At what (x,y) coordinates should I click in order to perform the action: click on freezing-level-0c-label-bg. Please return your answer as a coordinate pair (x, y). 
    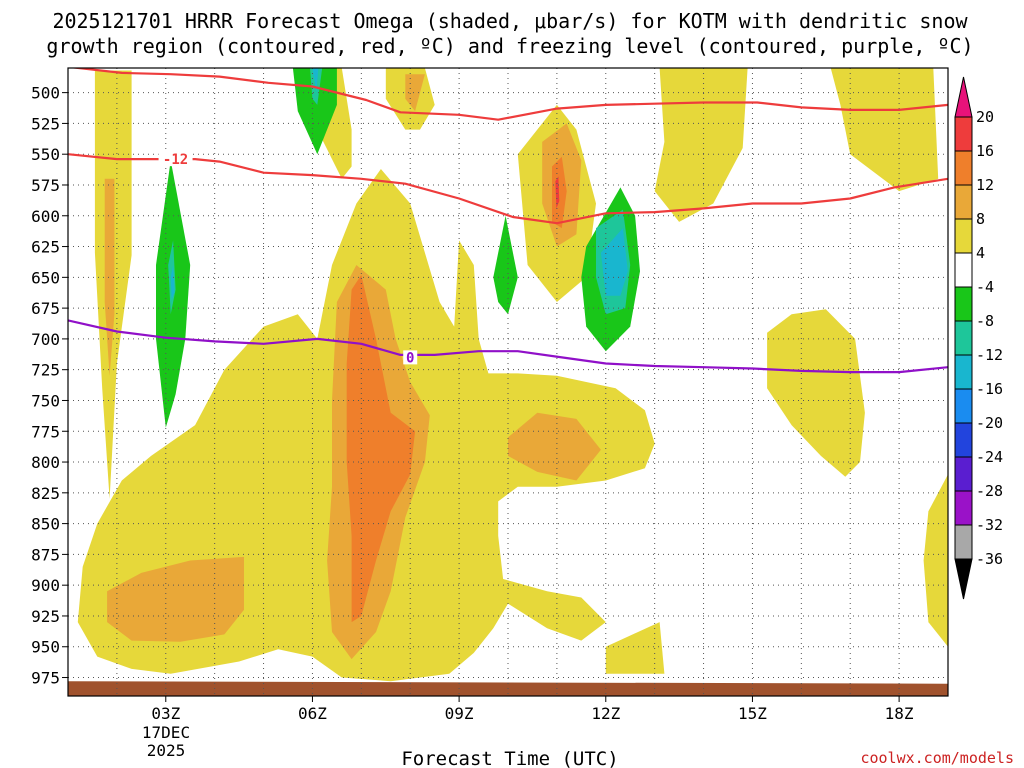
    Looking at the image, I should click on (410, 357).